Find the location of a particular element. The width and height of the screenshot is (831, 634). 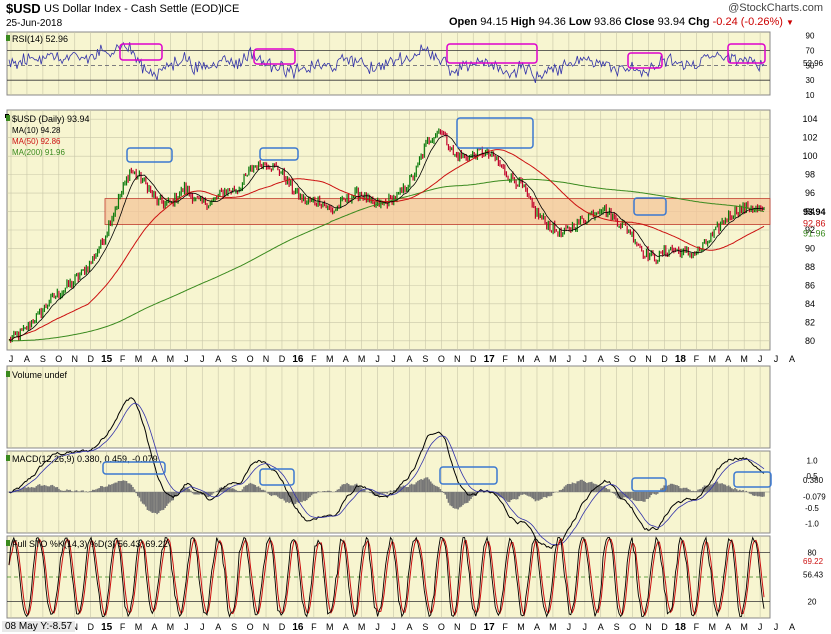

sto-d-right-label: 69.22 is located at coordinates (813, 561).